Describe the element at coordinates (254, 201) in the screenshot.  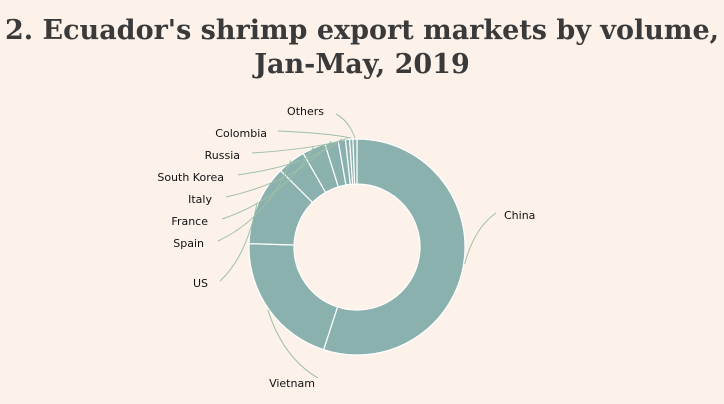
I see `leader-line-spain` at that location.